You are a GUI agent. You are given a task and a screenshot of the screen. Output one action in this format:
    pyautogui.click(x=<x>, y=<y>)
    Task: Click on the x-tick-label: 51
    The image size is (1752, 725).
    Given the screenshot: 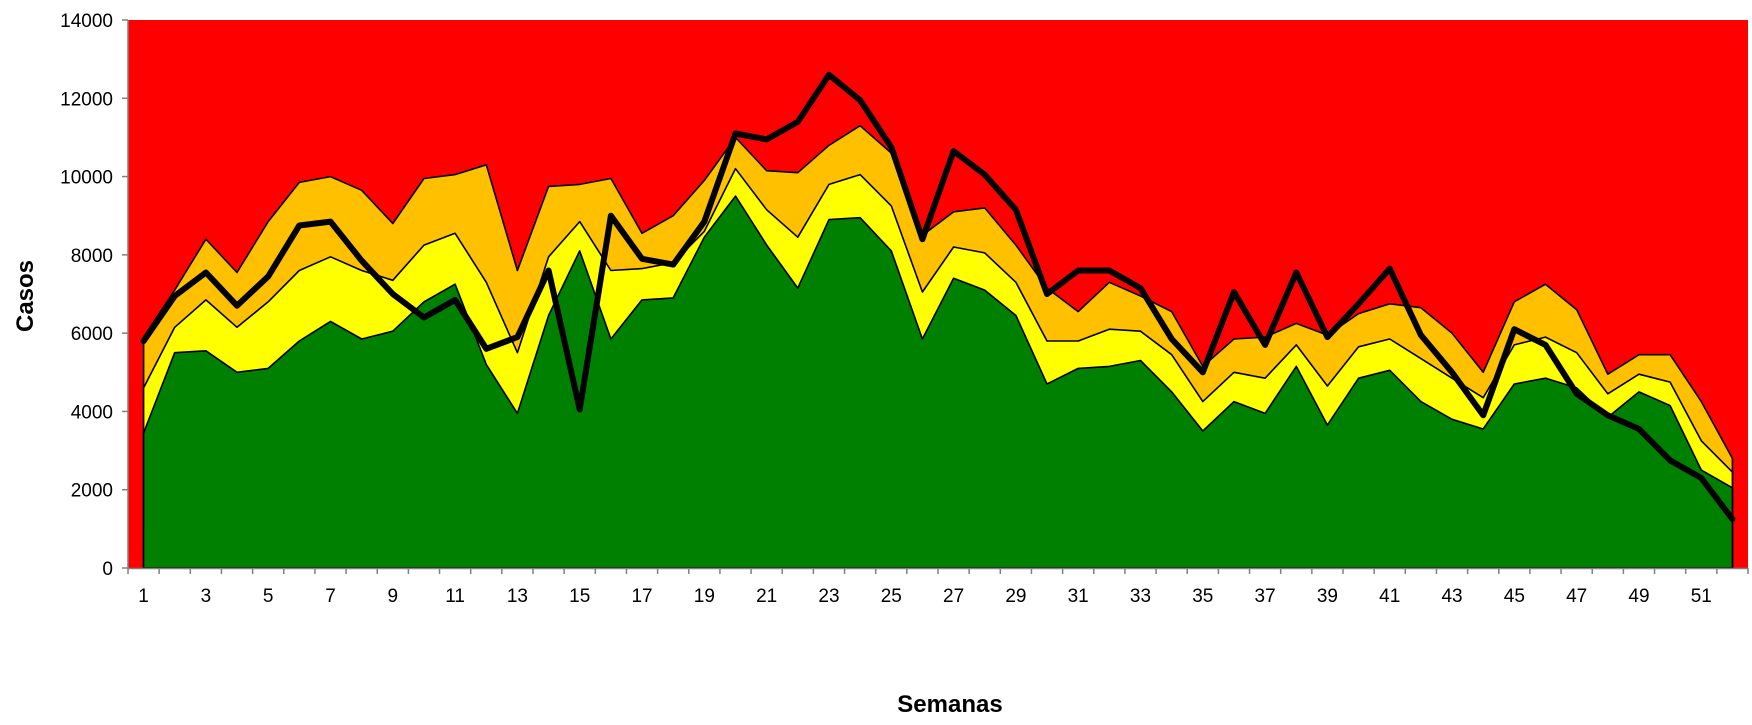 What is the action you would take?
    pyautogui.click(x=1701, y=596)
    